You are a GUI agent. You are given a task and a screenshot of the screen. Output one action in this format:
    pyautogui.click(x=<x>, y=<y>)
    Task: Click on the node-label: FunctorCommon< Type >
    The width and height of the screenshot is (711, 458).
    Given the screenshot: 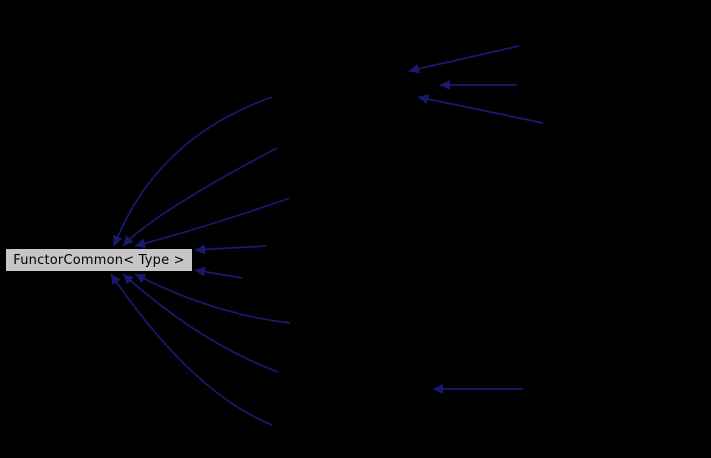 What is the action you would take?
    pyautogui.click(x=99, y=260)
    